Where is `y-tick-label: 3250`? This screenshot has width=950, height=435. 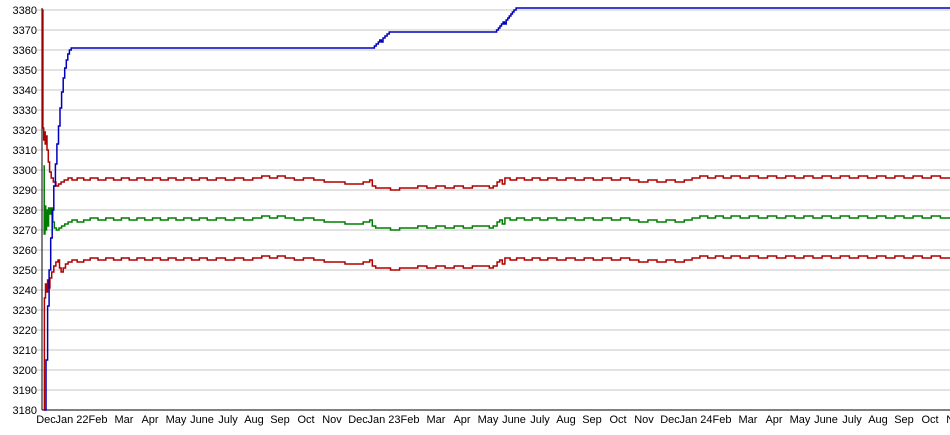 y-tick-label: 3250 is located at coordinates (25, 271).